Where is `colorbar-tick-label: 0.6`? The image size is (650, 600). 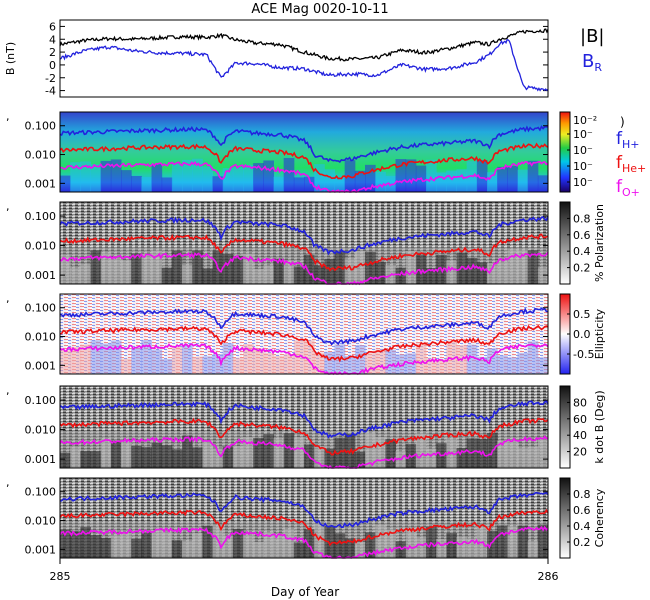 colorbar-tick-label: 0.6 is located at coordinates (582, 235).